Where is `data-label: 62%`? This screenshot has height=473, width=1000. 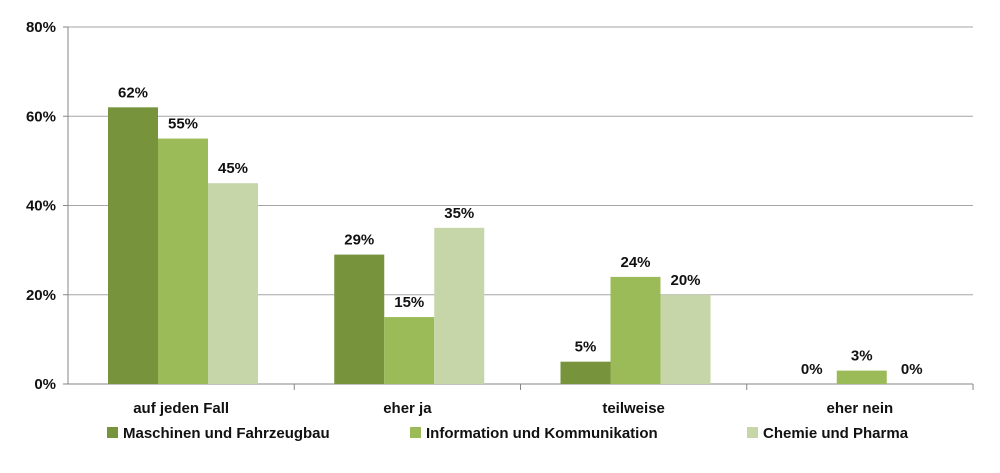 data-label: 62% is located at coordinates (133, 92).